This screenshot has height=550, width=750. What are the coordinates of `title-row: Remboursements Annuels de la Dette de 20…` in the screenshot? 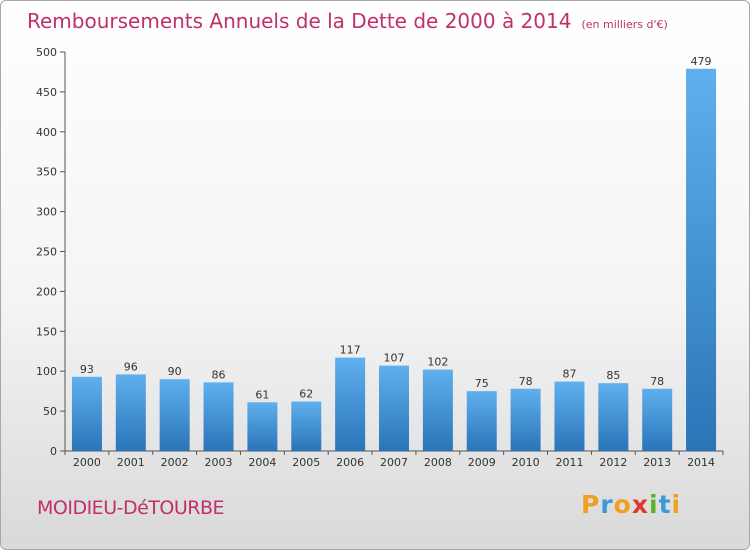 It's located at (347, 21).